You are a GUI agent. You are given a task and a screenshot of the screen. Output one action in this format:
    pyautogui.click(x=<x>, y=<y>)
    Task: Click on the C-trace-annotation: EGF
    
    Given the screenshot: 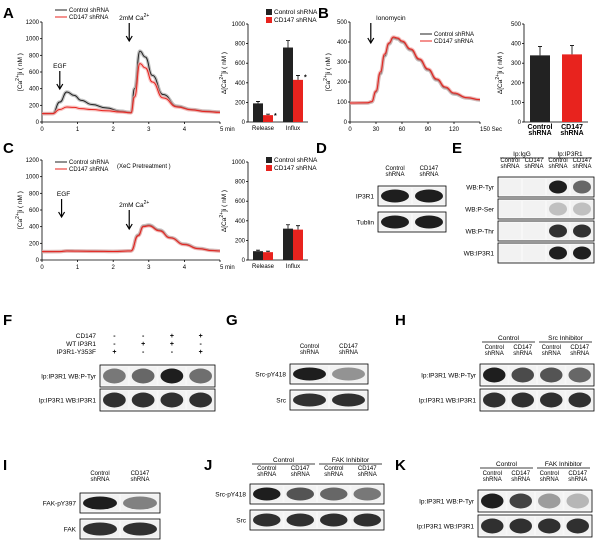 What is the action you would take?
    pyautogui.click(x=63, y=194)
    